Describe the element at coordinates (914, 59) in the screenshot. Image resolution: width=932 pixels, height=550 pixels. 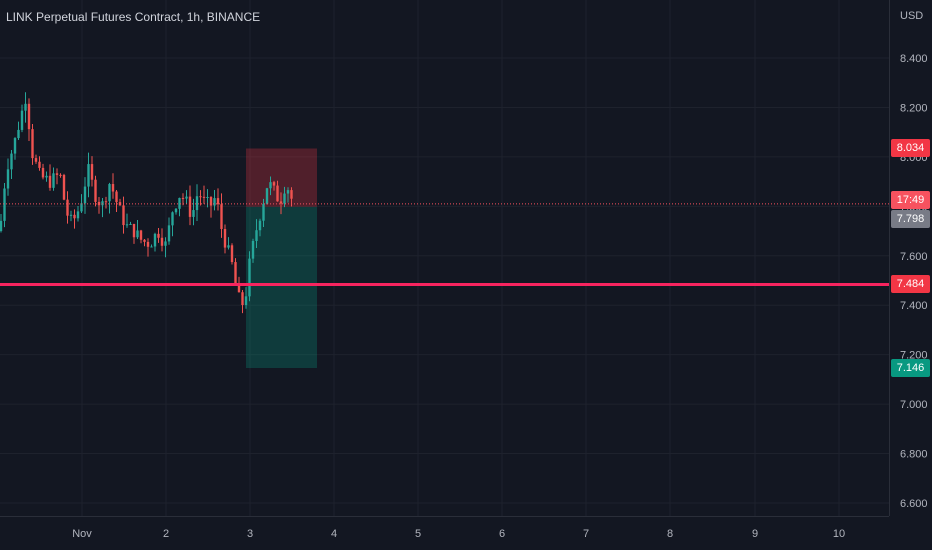
I see `price-tick-label: 8.400` at that location.